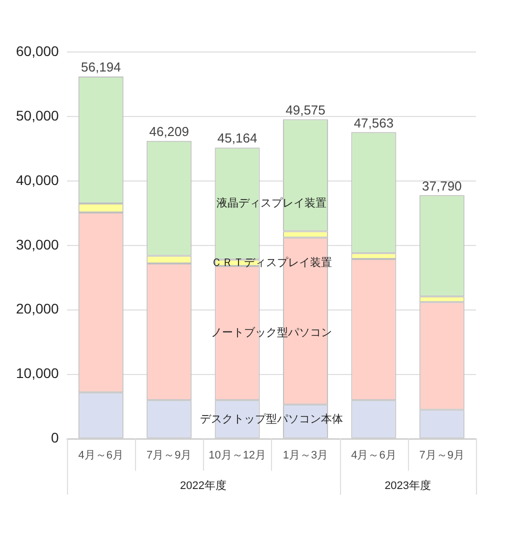 This screenshot has width=506, height=534. I want to click on y-tick-label: 60,000, so click(38, 50).